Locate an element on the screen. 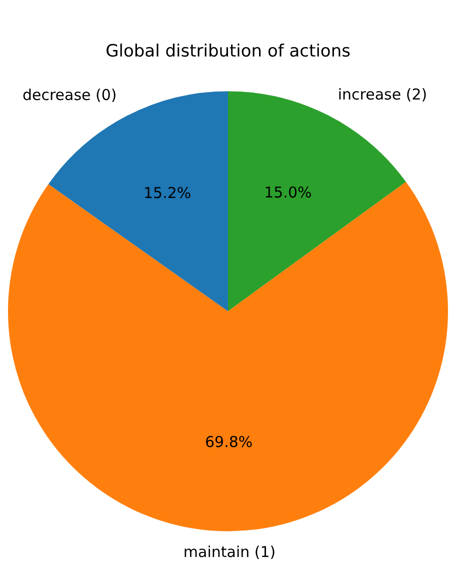 This screenshot has height=578, width=456. chart-title: Global distribution of actions is located at coordinates (228, 52).